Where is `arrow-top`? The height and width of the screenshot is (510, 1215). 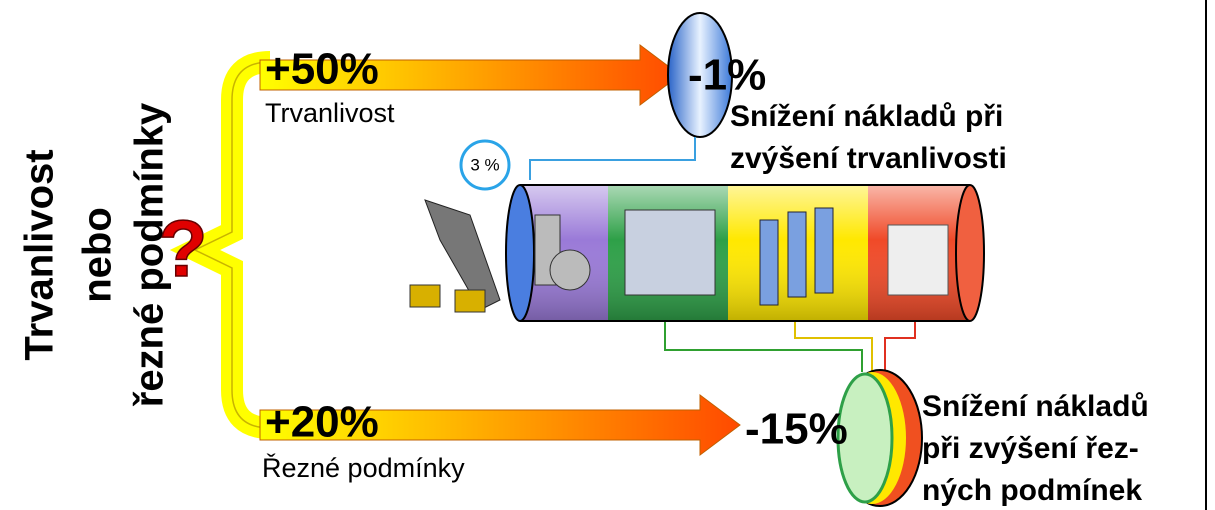
arrow-top is located at coordinates (470, 75).